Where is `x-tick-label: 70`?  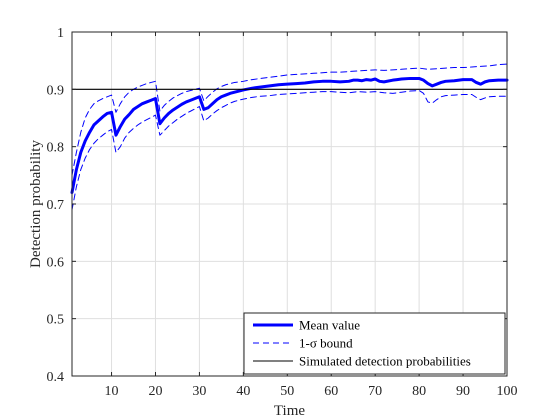
x-tick-label: 70 is located at coordinates (375, 391).